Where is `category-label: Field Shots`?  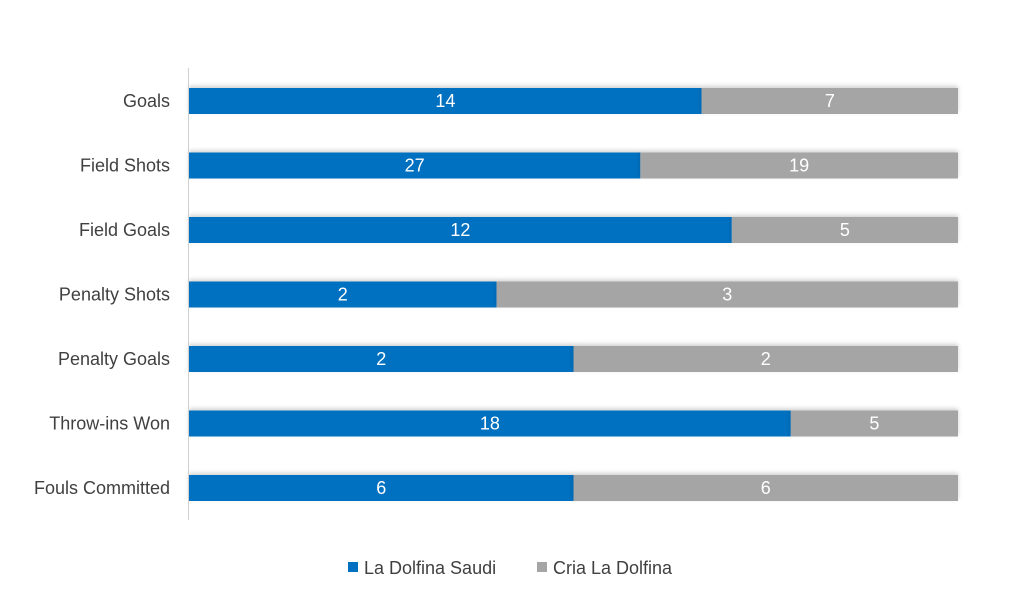
category-label: Field Shots is located at coordinates (125, 166).